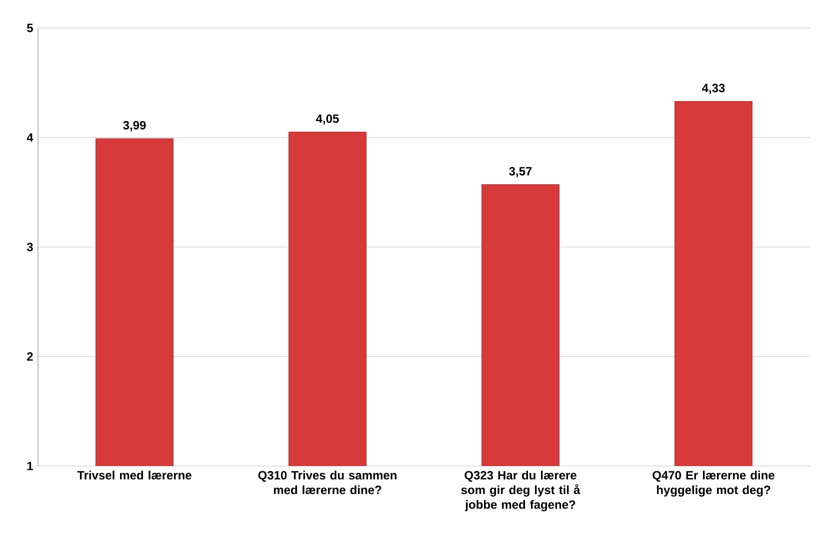 The height and width of the screenshot is (542, 817). Describe the element at coordinates (30, 356) in the screenshot. I see `y-tick-label: 2` at that location.